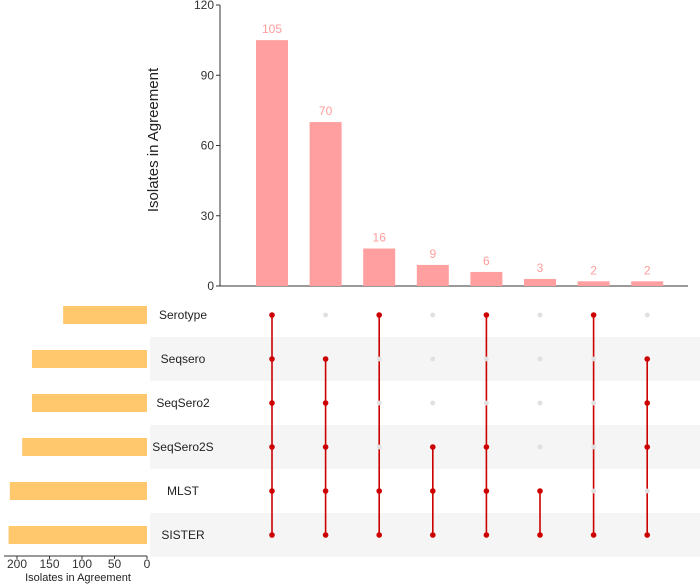 This screenshot has width=700, height=585. I want to click on y-tick-label: 60, so click(208, 146).